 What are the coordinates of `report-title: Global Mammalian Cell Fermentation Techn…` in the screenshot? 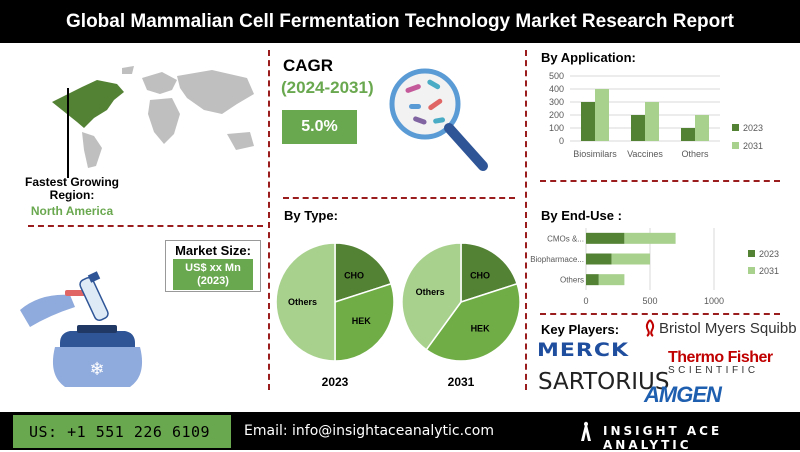 It's located at (400, 21).